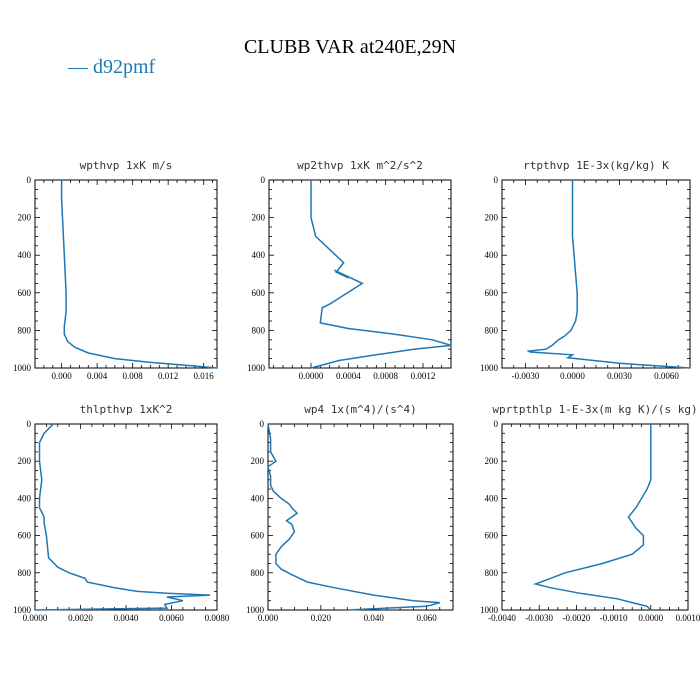 The height and width of the screenshot is (700, 700). What do you see at coordinates (204, 376) in the screenshot?
I see `x-tick-label: 0.016` at bounding box center [204, 376].